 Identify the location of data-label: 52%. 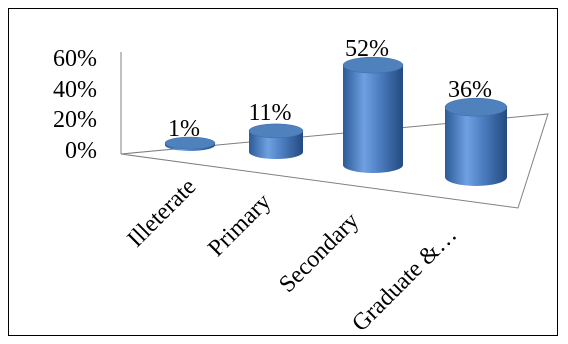
(367, 49).